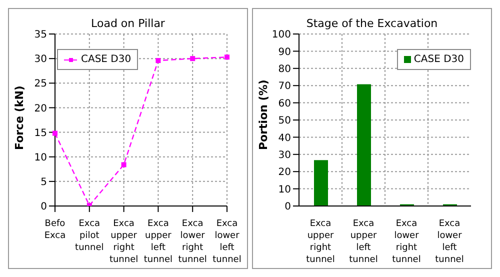 The image size is (500, 277). I want to click on y-axis-title: Portion (%), so click(263, 115).